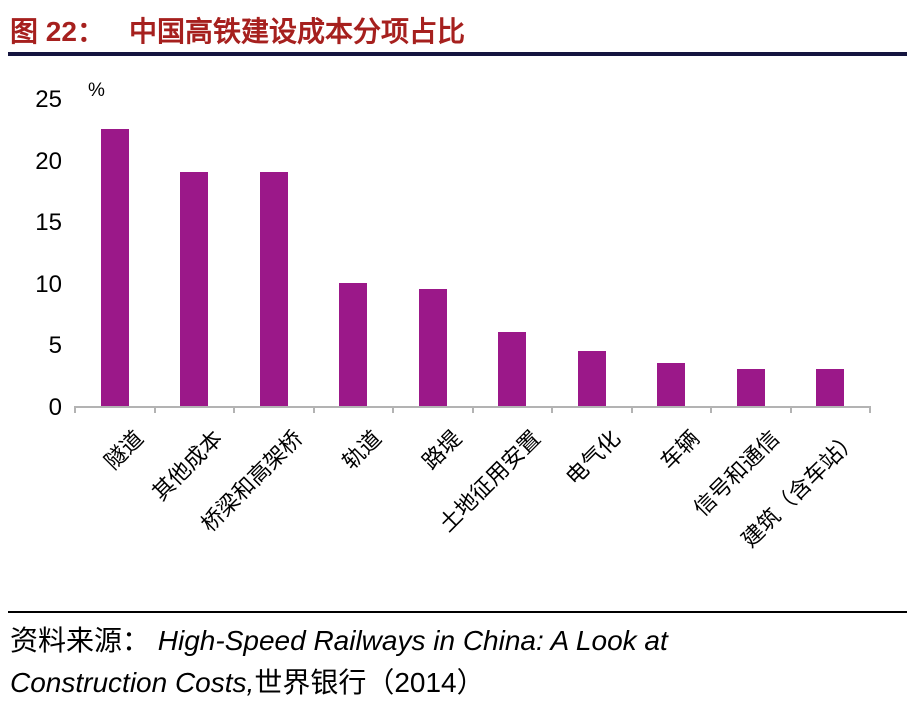  I want to click on y-axis-unit-label: %, so click(96, 90).